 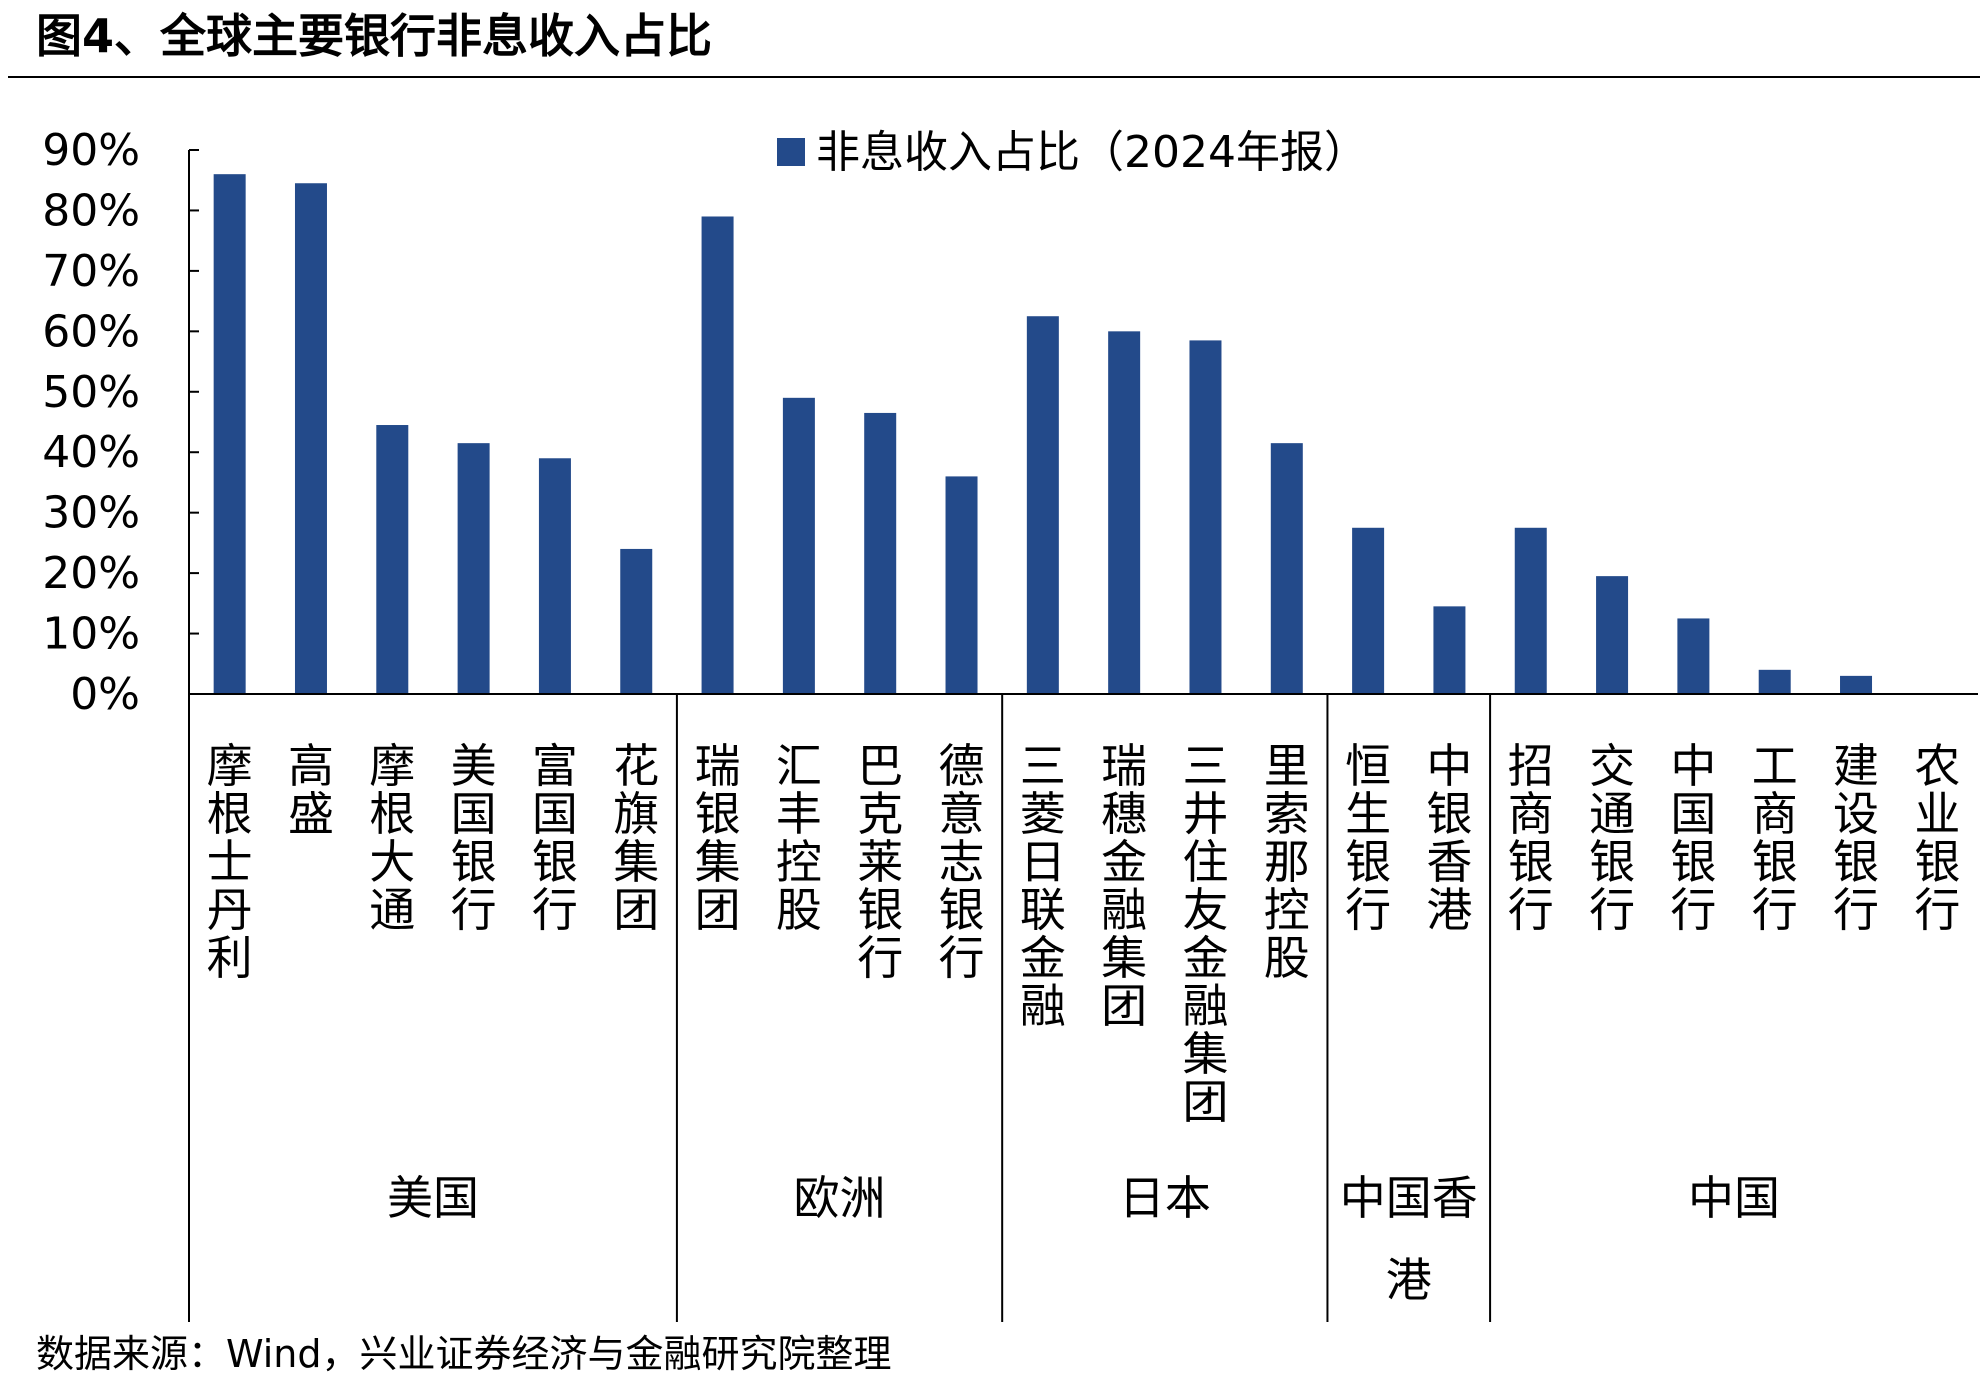 What do you see at coordinates (1124, 886) in the screenshot?
I see `category-label: 瑞穗金融集团` at bounding box center [1124, 886].